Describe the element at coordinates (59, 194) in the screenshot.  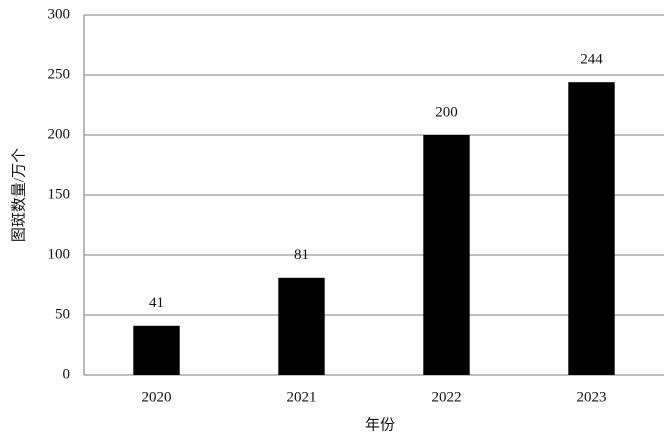
I see `y-tick-label: 150` at that location.